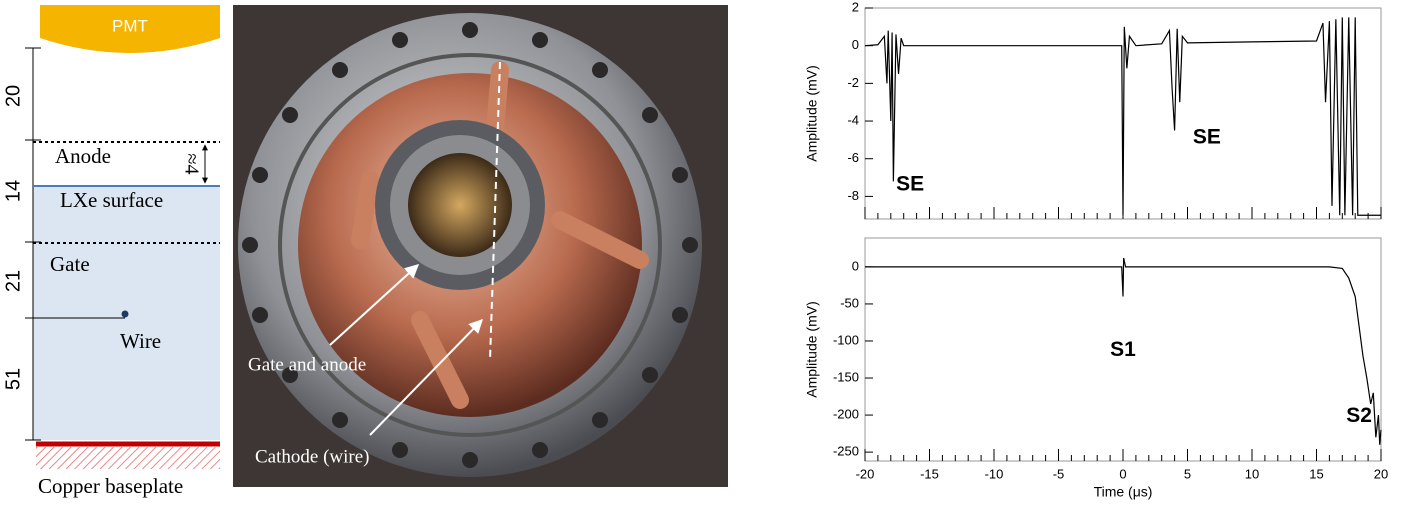  What do you see at coordinates (1252, 473) in the screenshot?
I see `x-tick-label: 10` at bounding box center [1252, 473].